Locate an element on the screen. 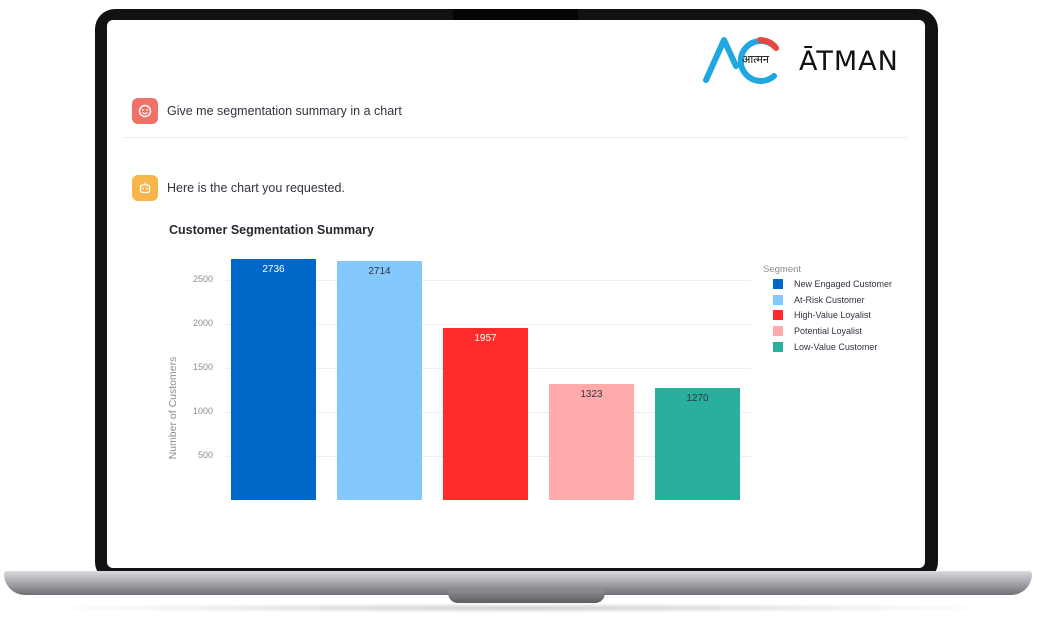  legend-item: New Engaged Customer is located at coordinates (832, 284).